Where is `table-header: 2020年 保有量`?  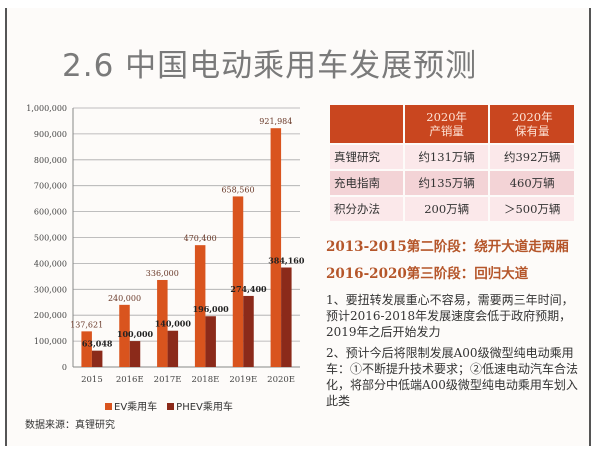 table-header: 2020年 保有量 is located at coordinates (532, 124).